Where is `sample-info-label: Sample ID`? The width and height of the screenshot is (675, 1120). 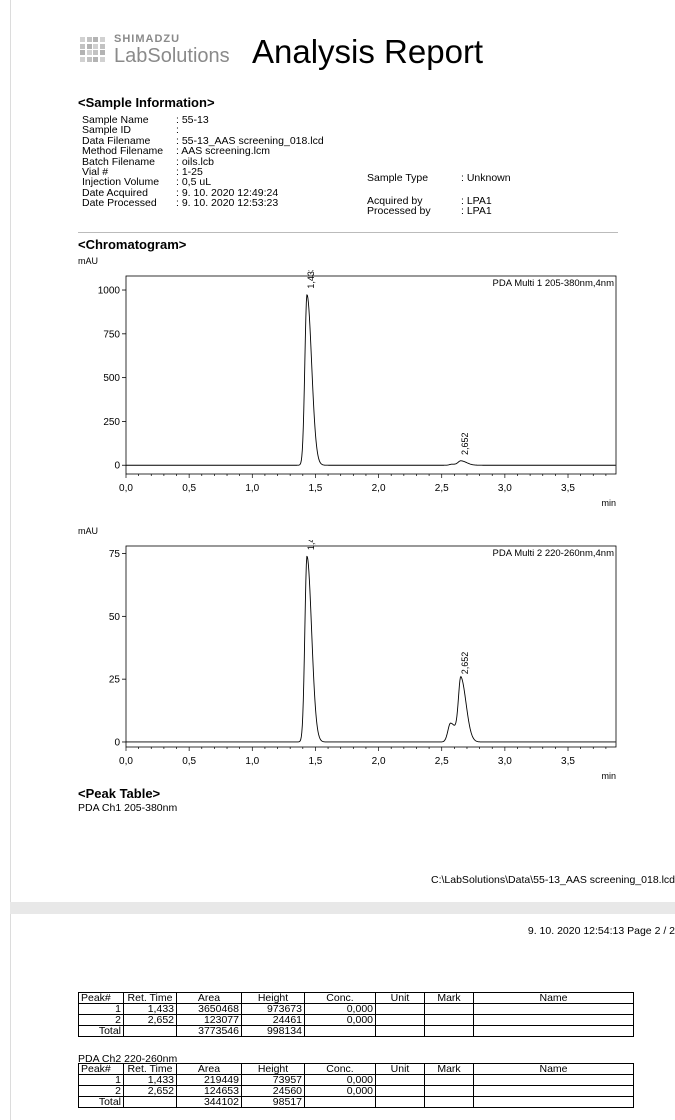 sample-info-label: Sample ID is located at coordinates (107, 130).